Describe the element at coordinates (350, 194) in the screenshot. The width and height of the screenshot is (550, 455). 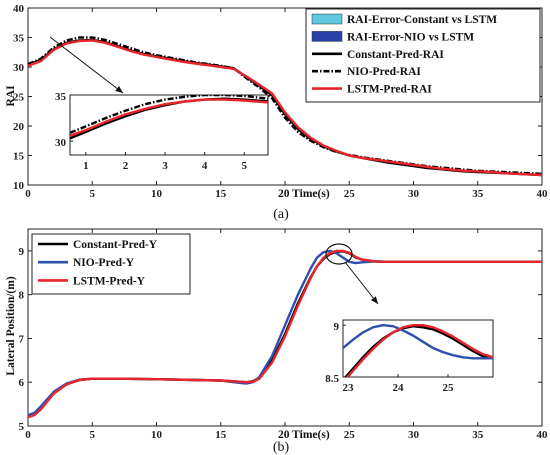
I see `rai-x-tick-label: 25` at that location.